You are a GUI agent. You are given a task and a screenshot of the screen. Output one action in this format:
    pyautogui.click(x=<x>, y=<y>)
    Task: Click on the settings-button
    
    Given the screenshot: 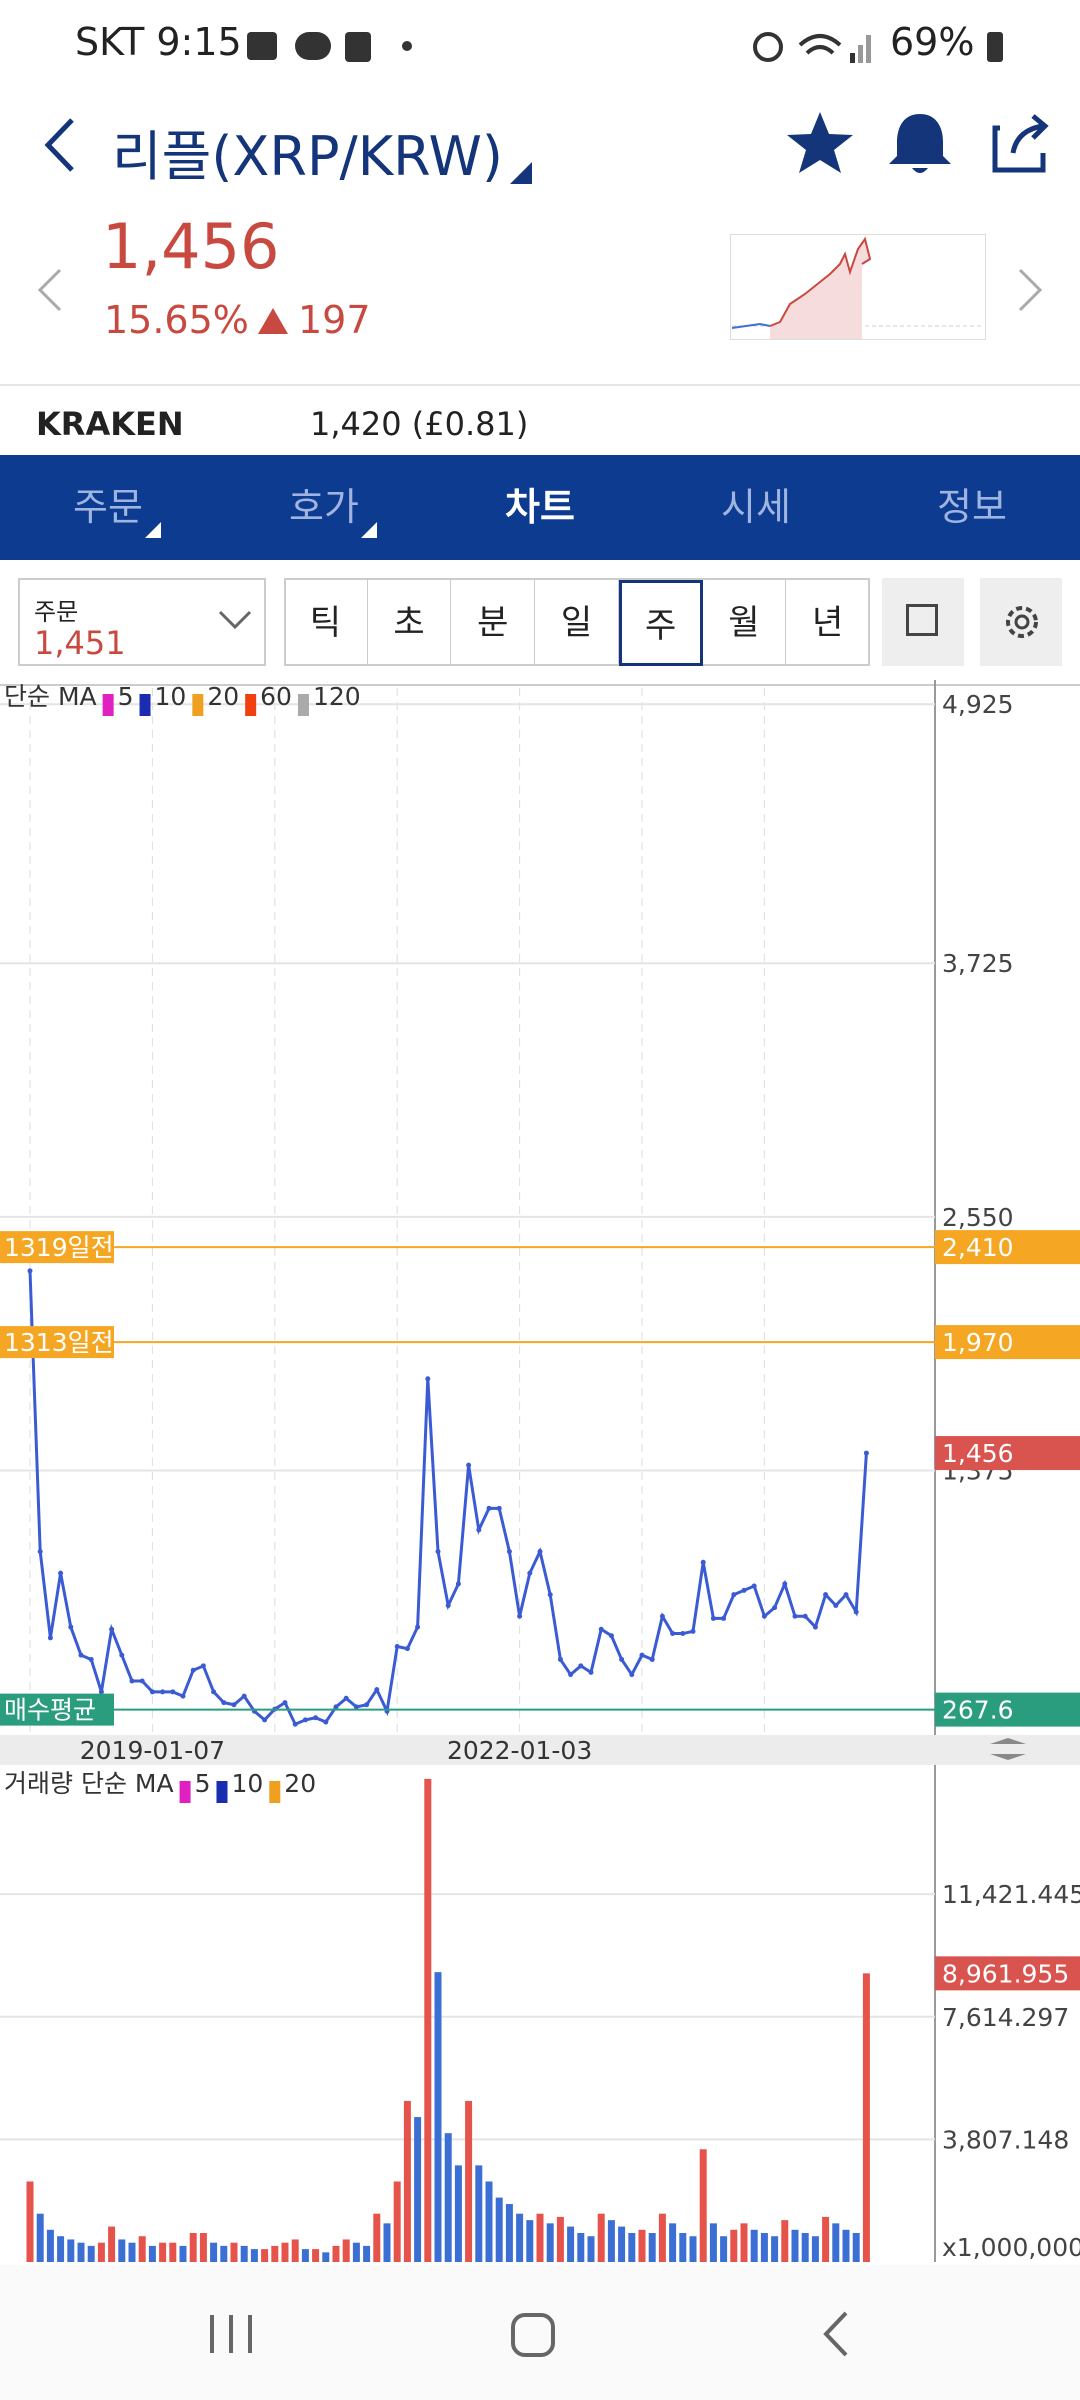 What is the action you would take?
    pyautogui.click(x=1021, y=622)
    